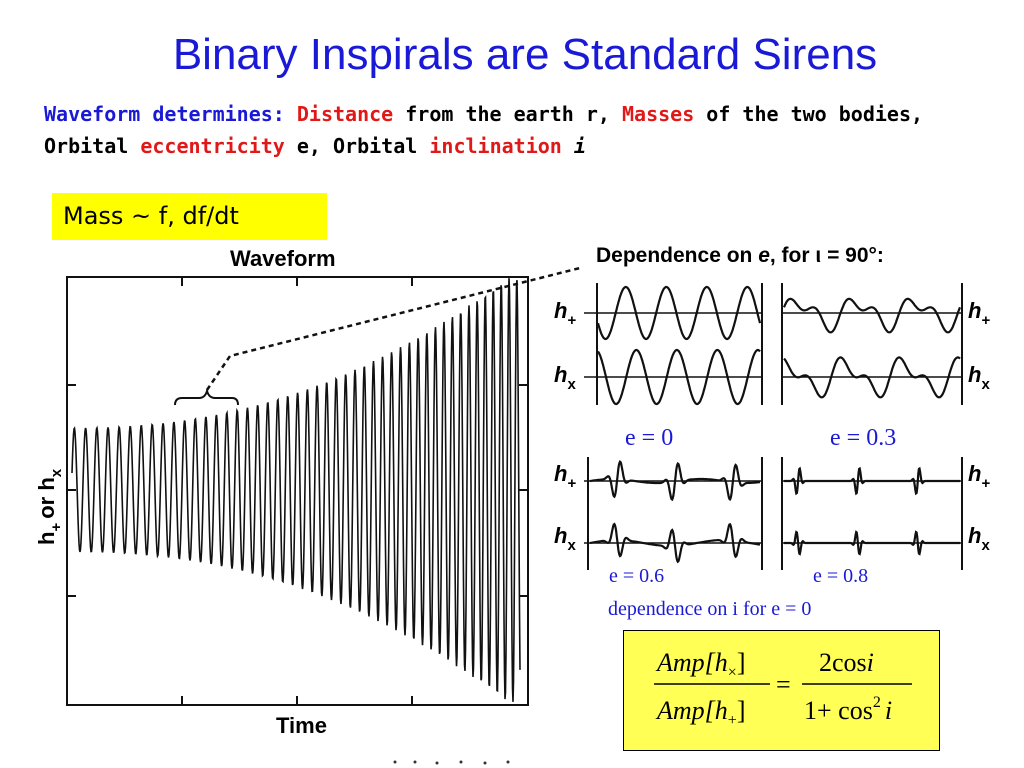 The image size is (1024, 768). What do you see at coordinates (979, 377) in the screenshot?
I see `label-e03-hcross: hx` at bounding box center [979, 377].